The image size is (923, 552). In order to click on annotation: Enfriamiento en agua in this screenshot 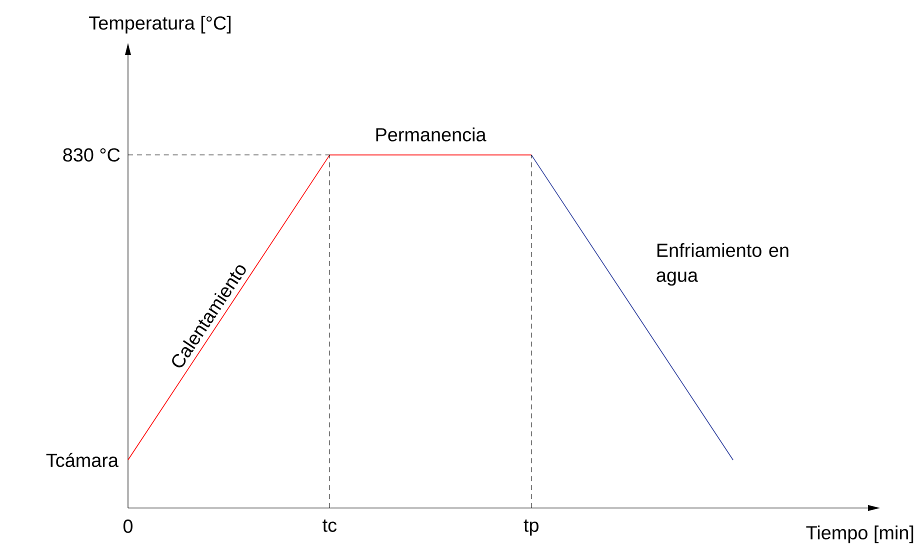, I will do `click(722, 264)`.